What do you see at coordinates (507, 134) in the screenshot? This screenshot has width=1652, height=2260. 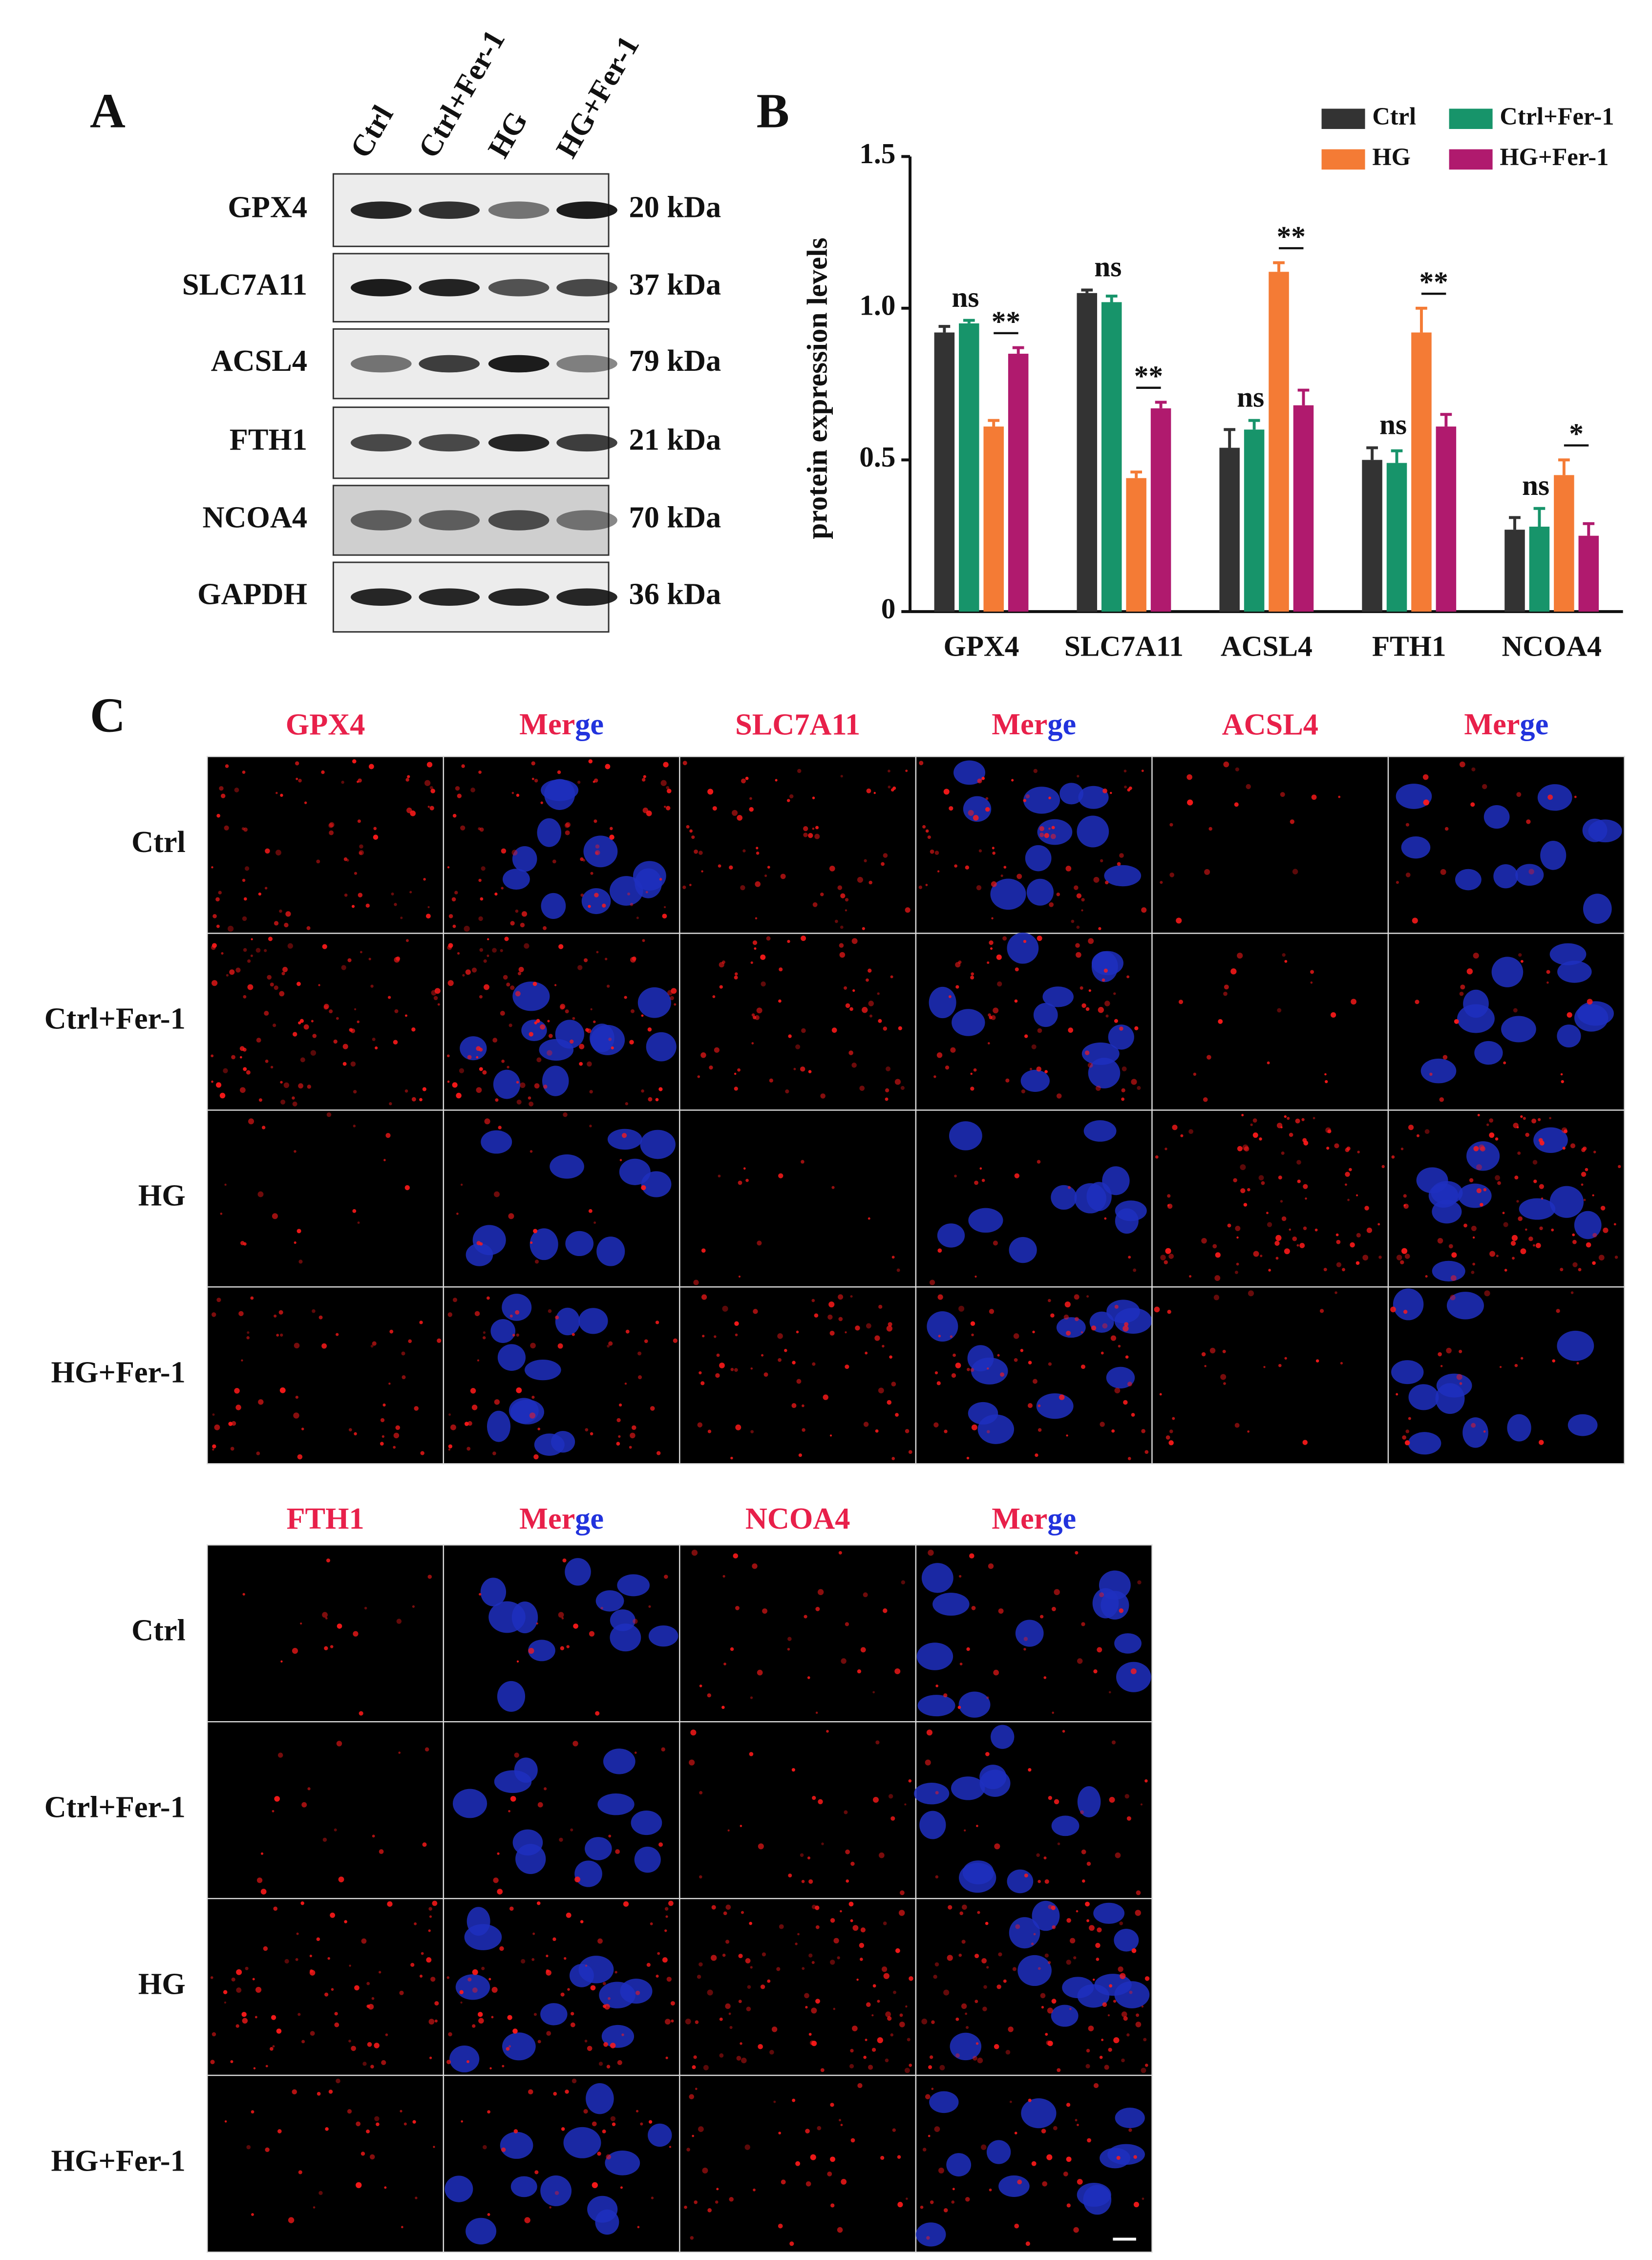 I see `lane-label: HG` at bounding box center [507, 134].